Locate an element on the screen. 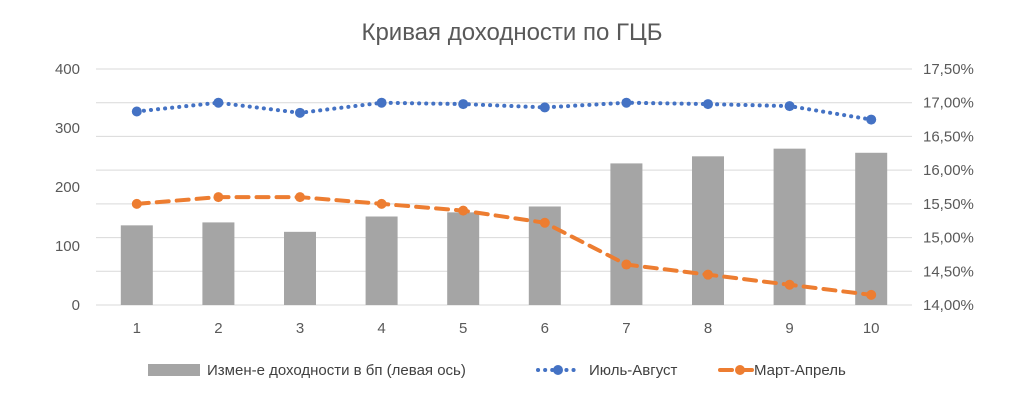 Image resolution: width=1024 pixels, height=412 pixels. legend-label-march-april: Март-Апрель is located at coordinates (800, 370).